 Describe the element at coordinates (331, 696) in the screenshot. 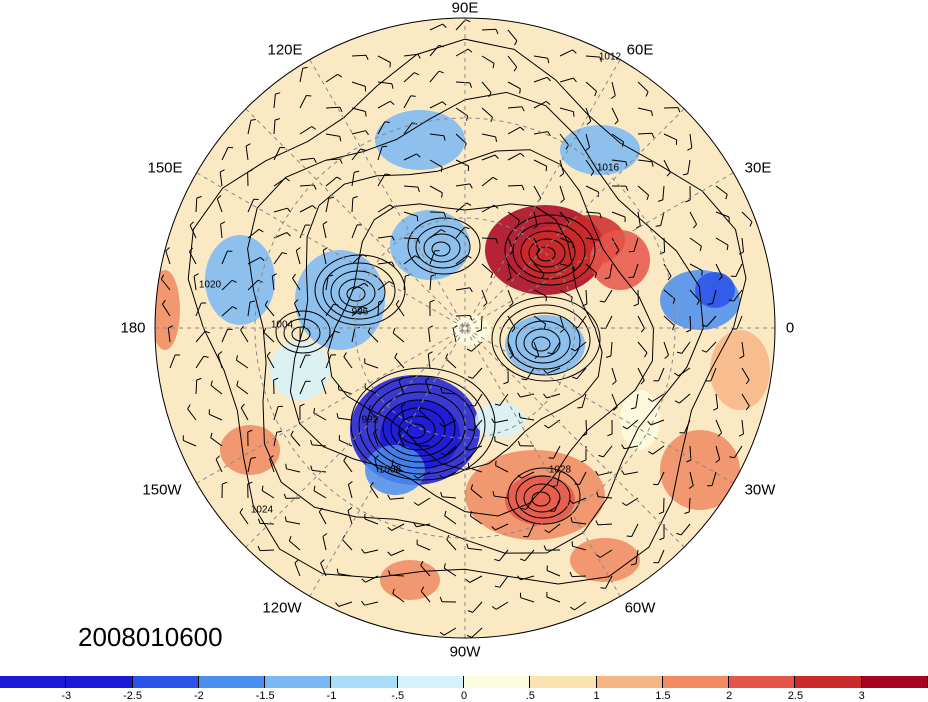

I see `colorbar-tick-label: -1` at that location.